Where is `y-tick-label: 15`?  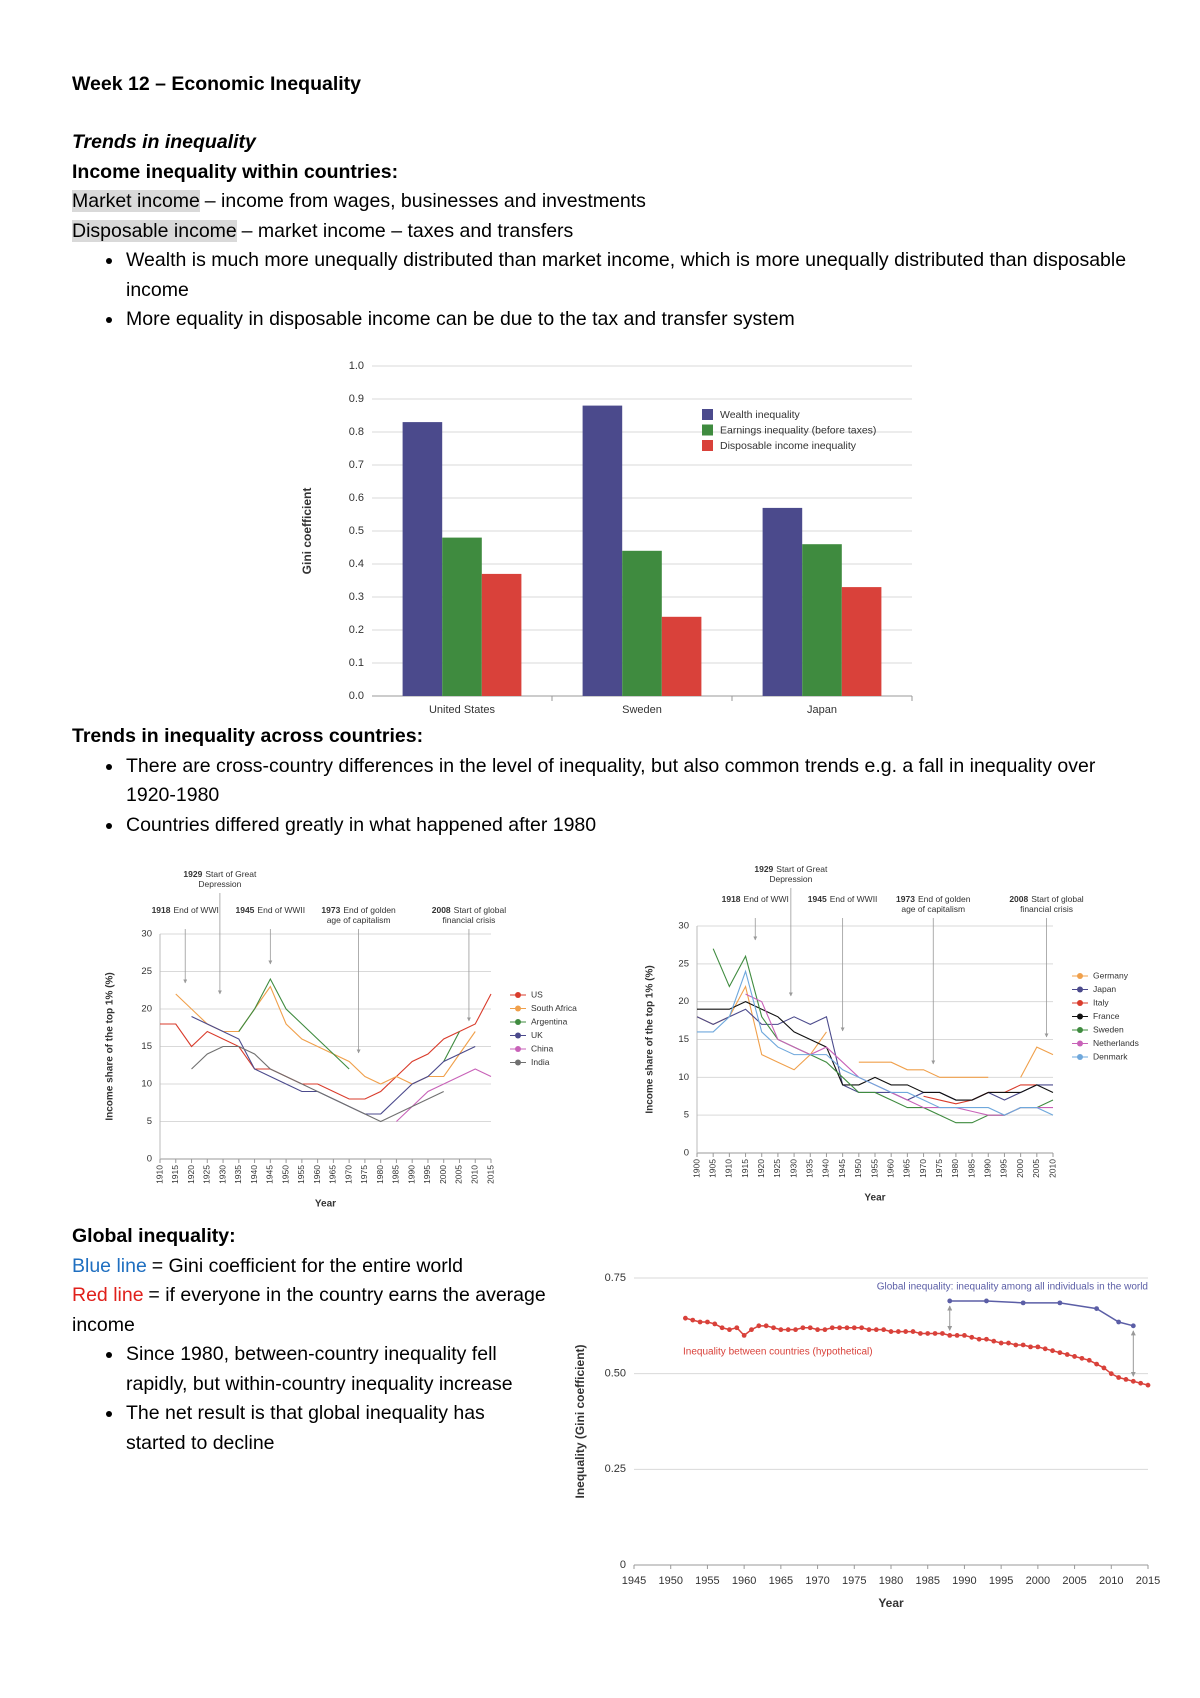 y-tick-label: 15 is located at coordinates (146, 1046).